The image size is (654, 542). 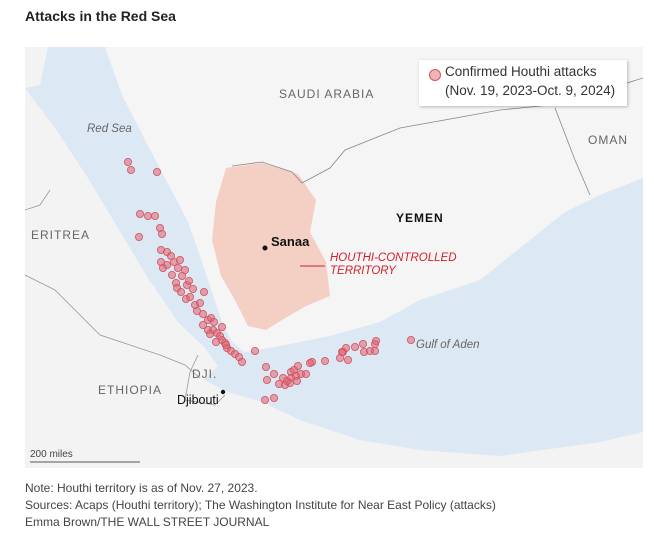 I want to click on label-ethiopia: ETHIOPIA, so click(x=130, y=390).